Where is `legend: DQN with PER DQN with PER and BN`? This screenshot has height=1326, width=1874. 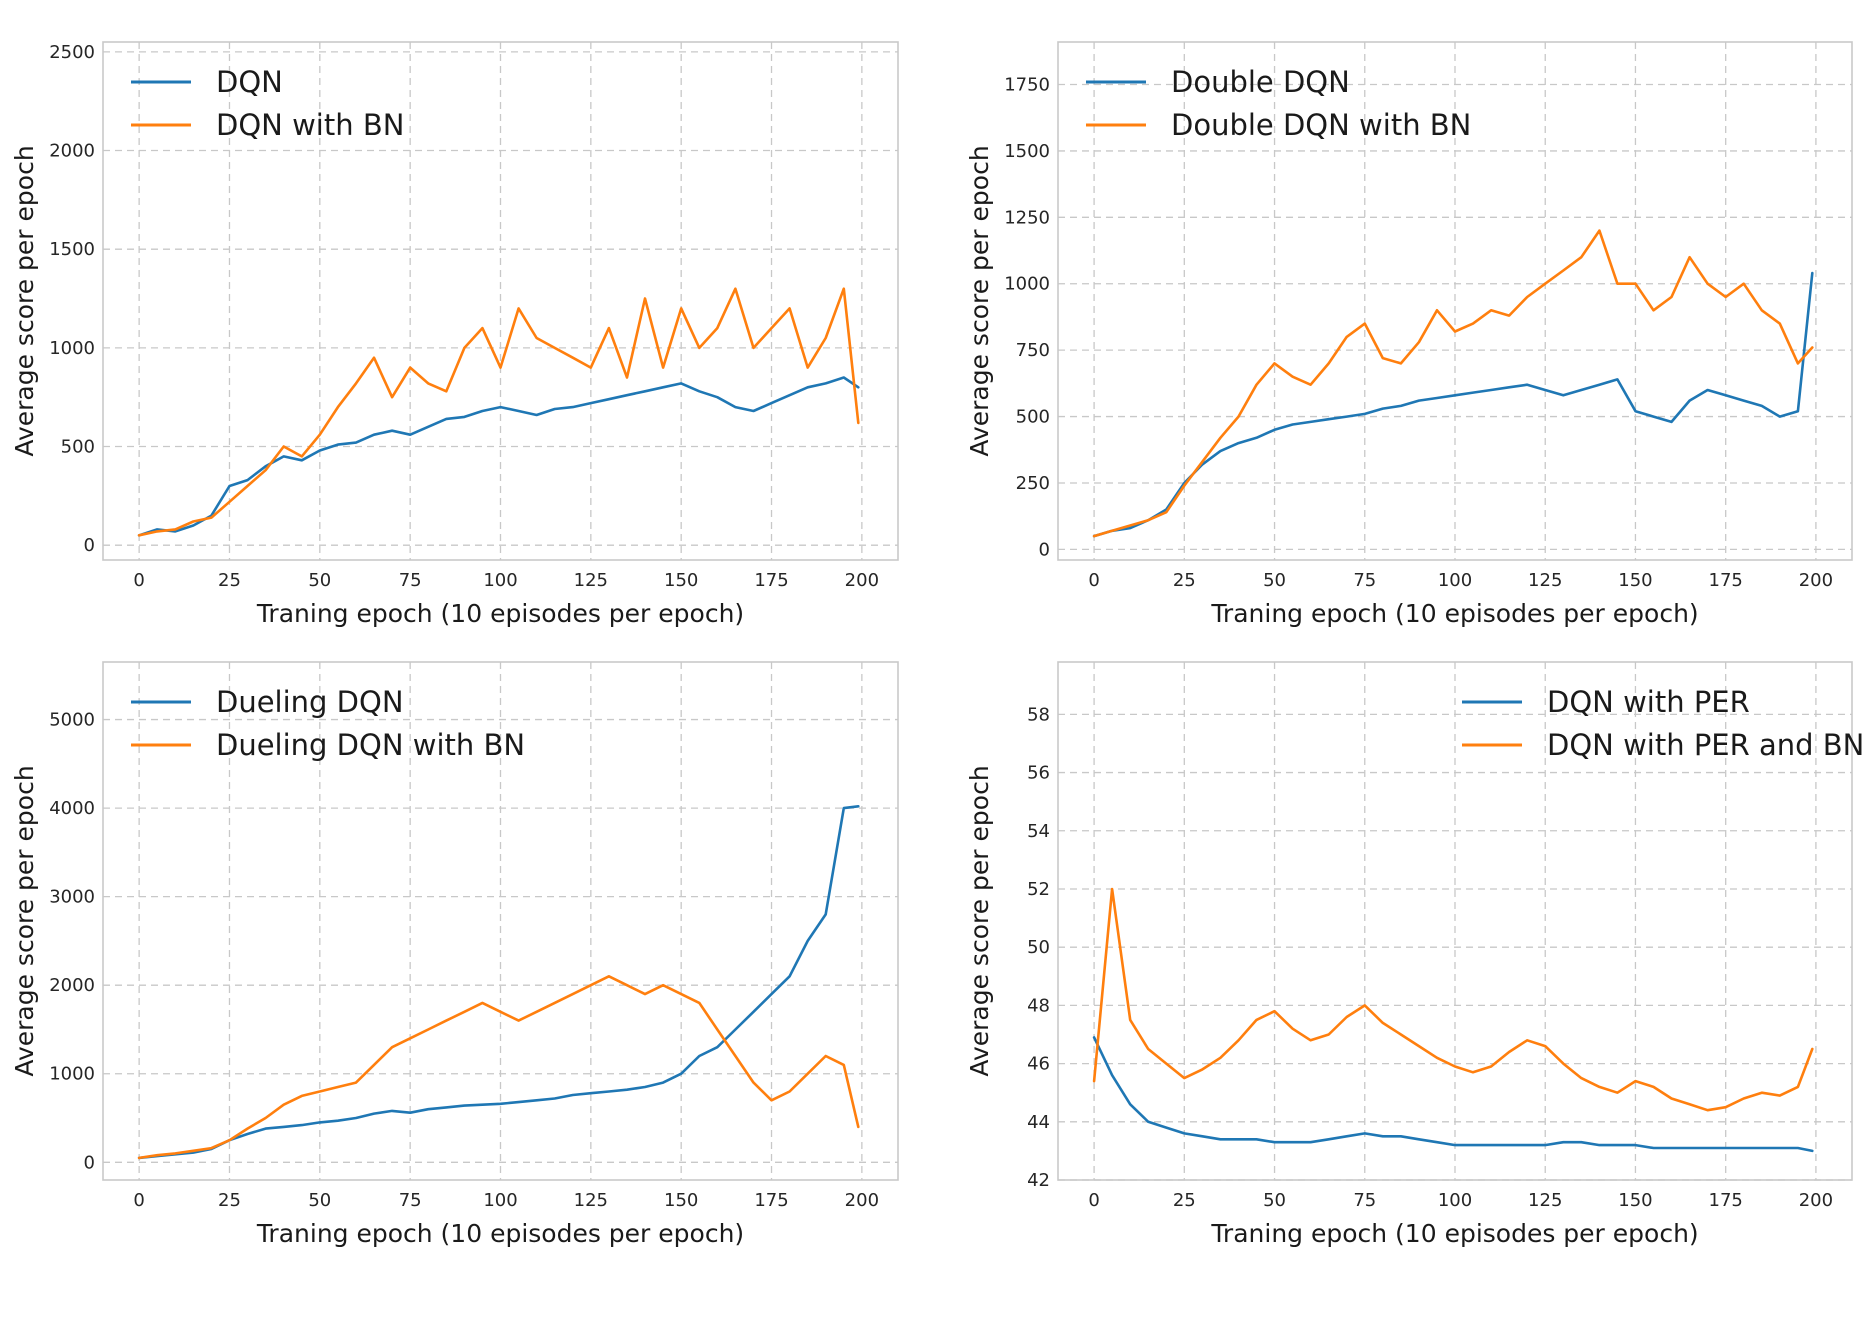 legend: DQN with PER DQN with PER and BN is located at coordinates (1663, 723).